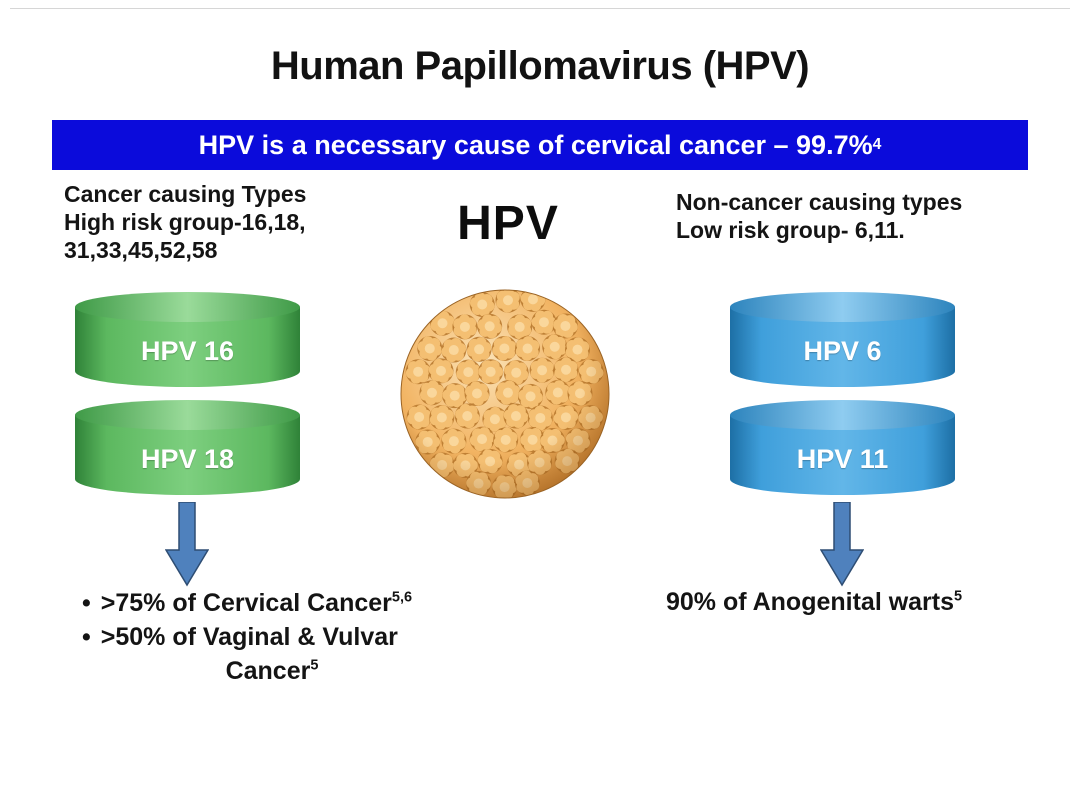 The width and height of the screenshot is (1080, 811). I want to click on center-hpv-label: HPV, so click(508, 223).